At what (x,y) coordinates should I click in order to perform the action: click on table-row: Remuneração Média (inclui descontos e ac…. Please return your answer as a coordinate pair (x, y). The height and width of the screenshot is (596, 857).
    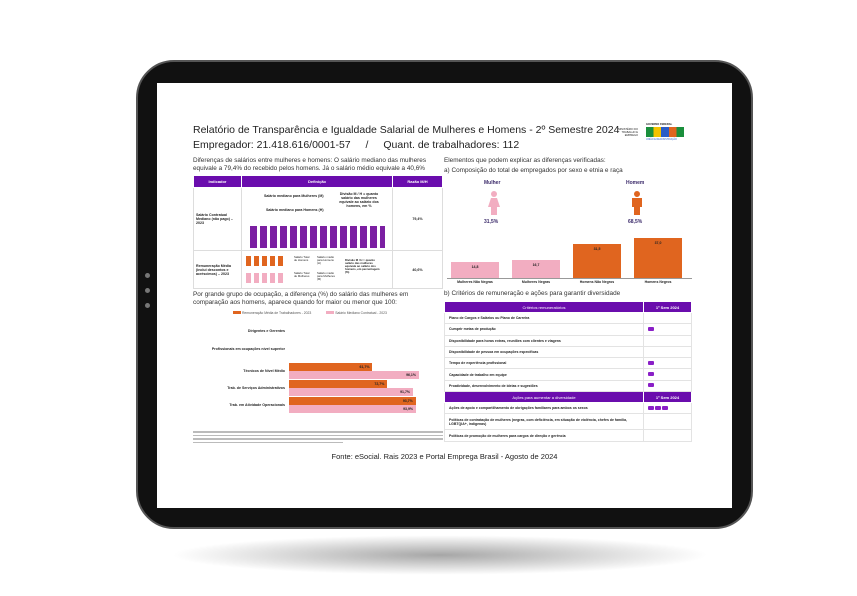
    Looking at the image, I should click on (318, 269).